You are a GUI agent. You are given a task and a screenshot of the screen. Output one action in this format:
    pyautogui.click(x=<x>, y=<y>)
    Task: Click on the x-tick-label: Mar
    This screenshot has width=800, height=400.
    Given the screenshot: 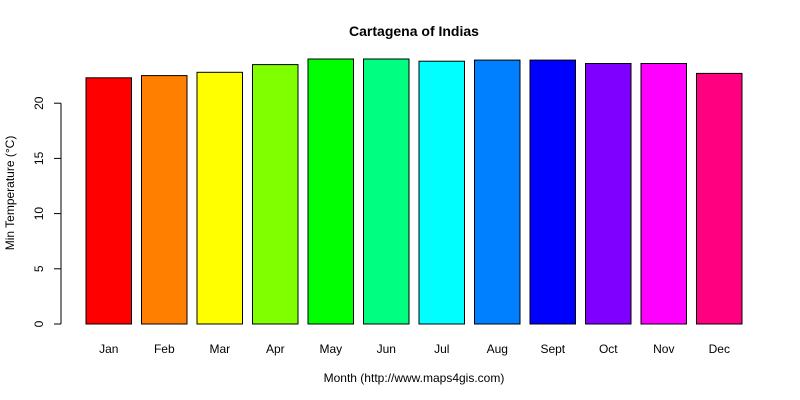 What is the action you would take?
    pyautogui.click(x=219, y=349)
    